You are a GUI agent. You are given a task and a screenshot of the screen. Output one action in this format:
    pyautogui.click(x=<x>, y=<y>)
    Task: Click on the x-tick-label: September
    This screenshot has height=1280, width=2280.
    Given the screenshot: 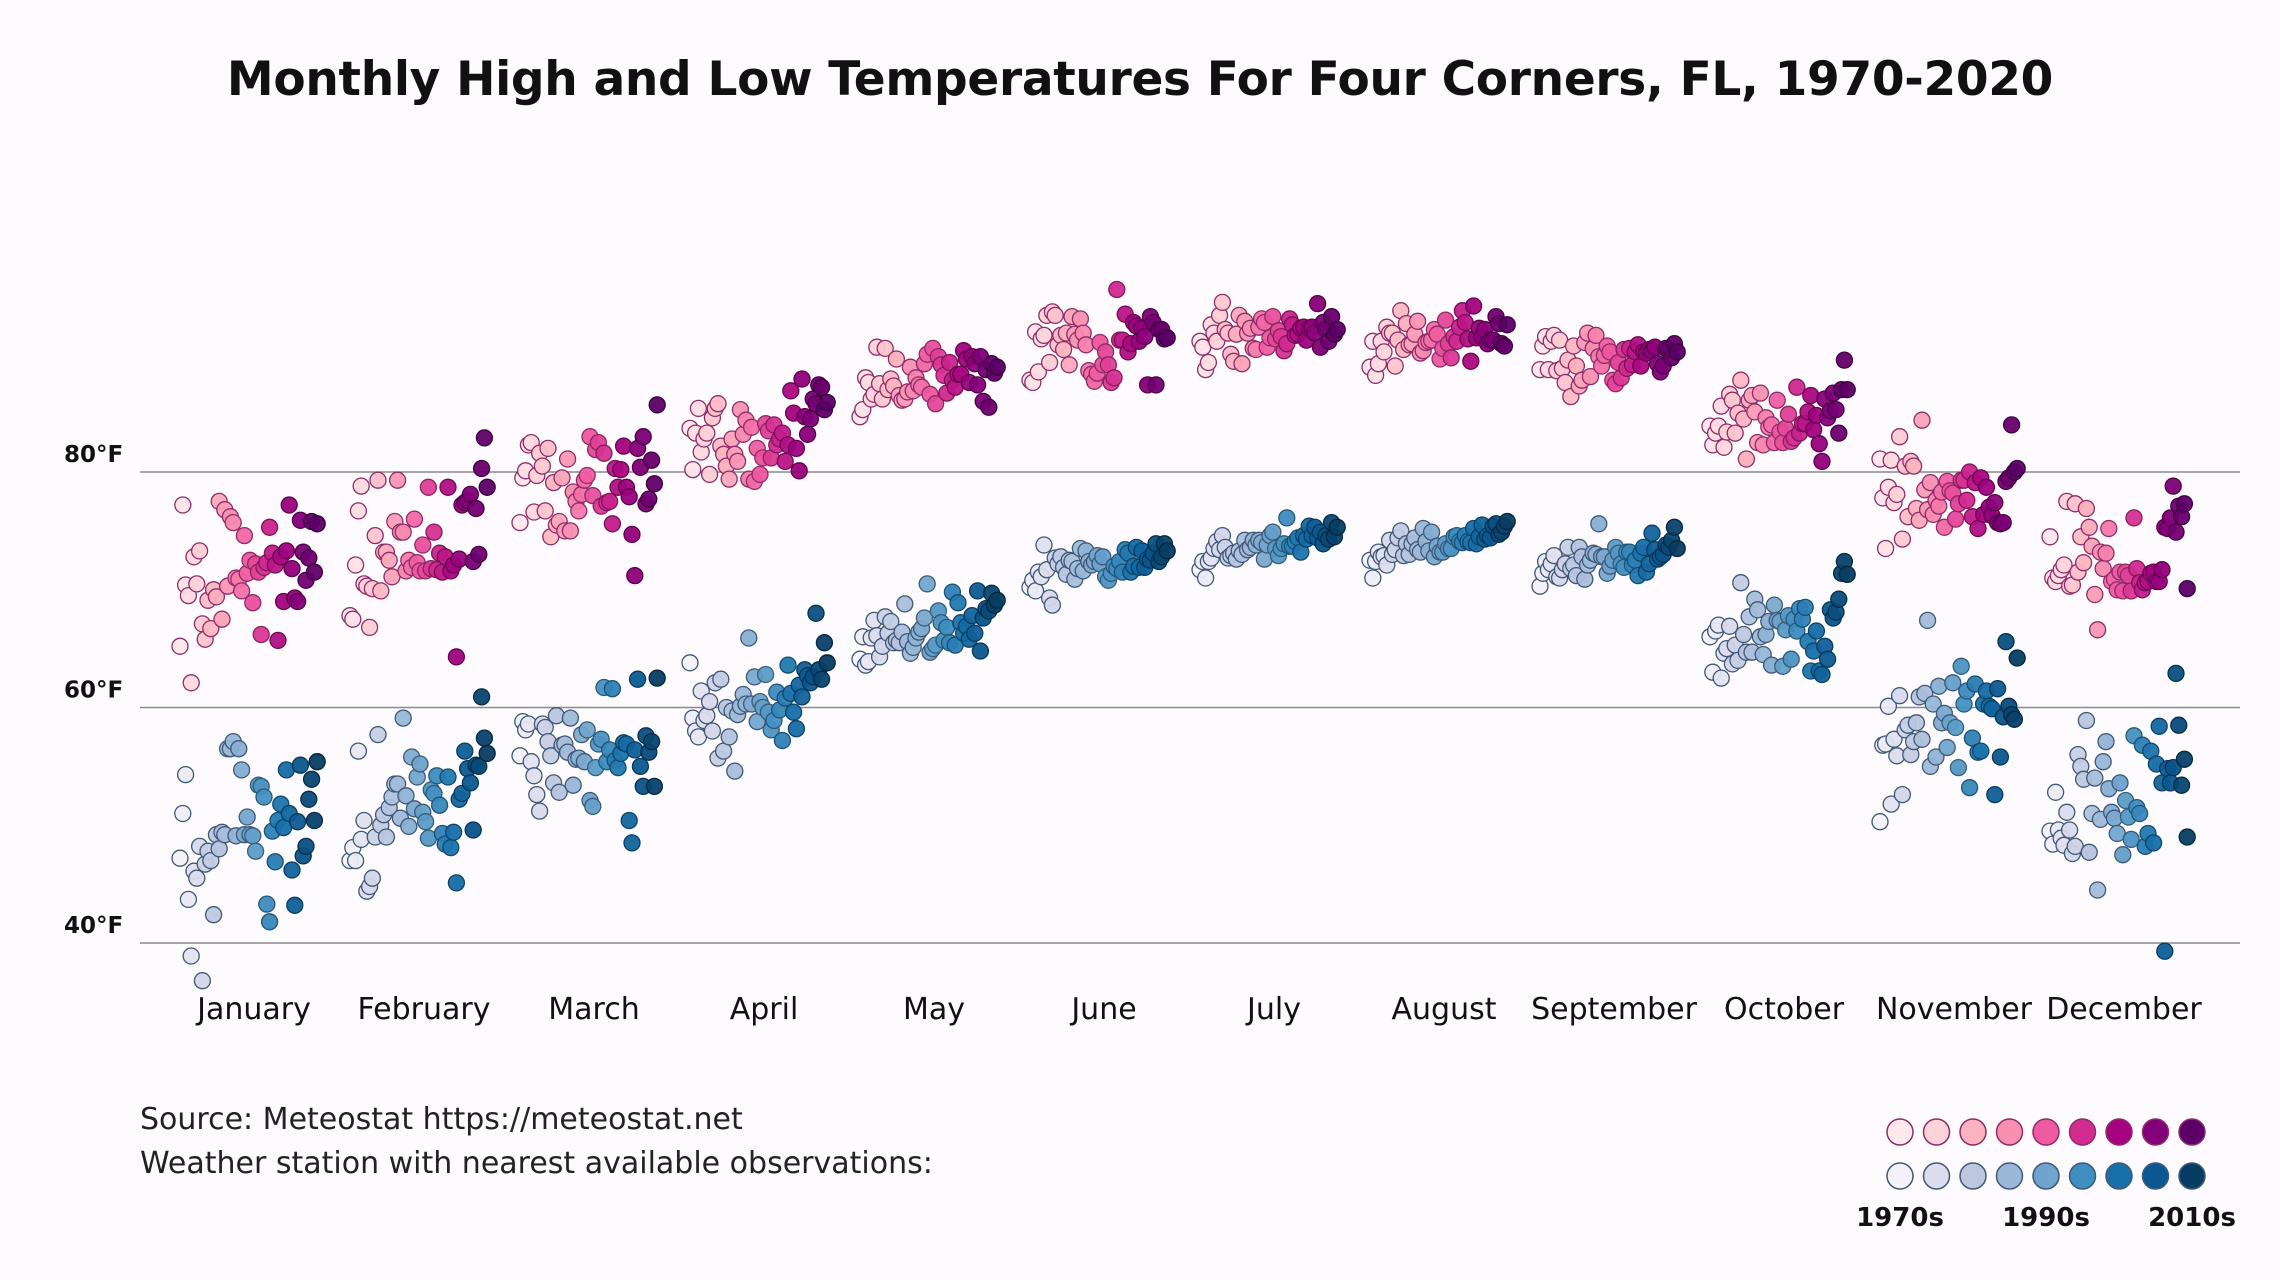 What is the action you would take?
    pyautogui.click(x=1614, y=1009)
    